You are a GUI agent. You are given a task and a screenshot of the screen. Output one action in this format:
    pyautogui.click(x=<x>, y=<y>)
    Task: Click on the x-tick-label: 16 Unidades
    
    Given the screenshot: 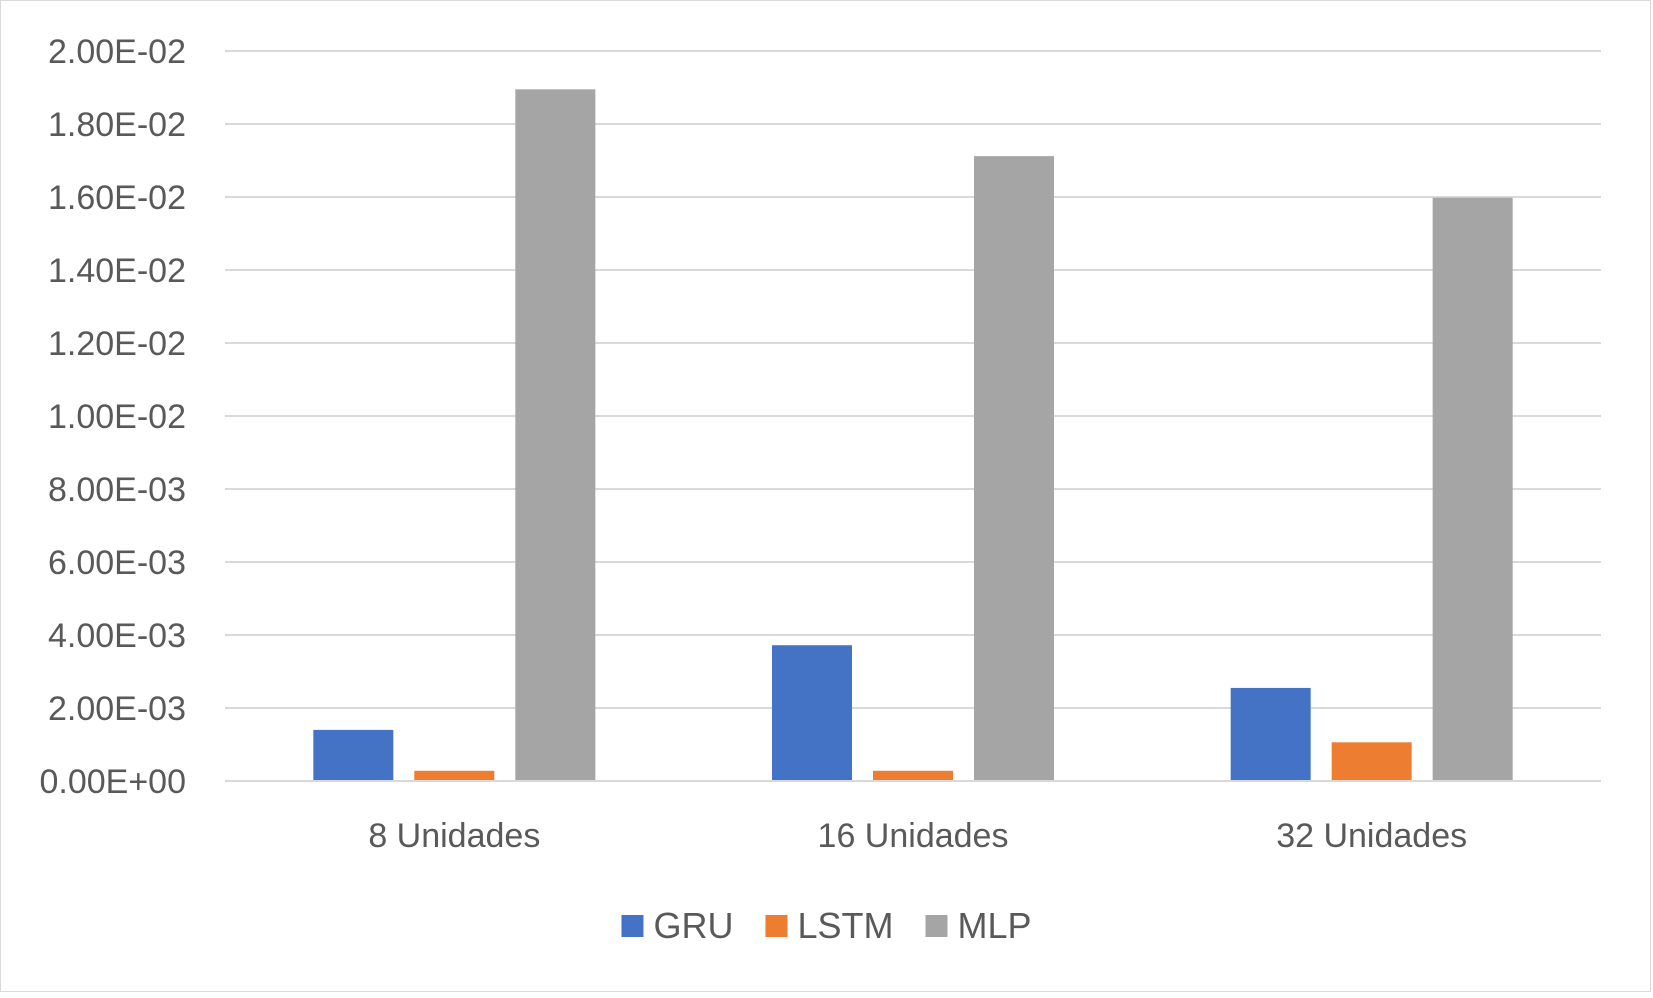 What is the action you would take?
    pyautogui.click(x=913, y=836)
    